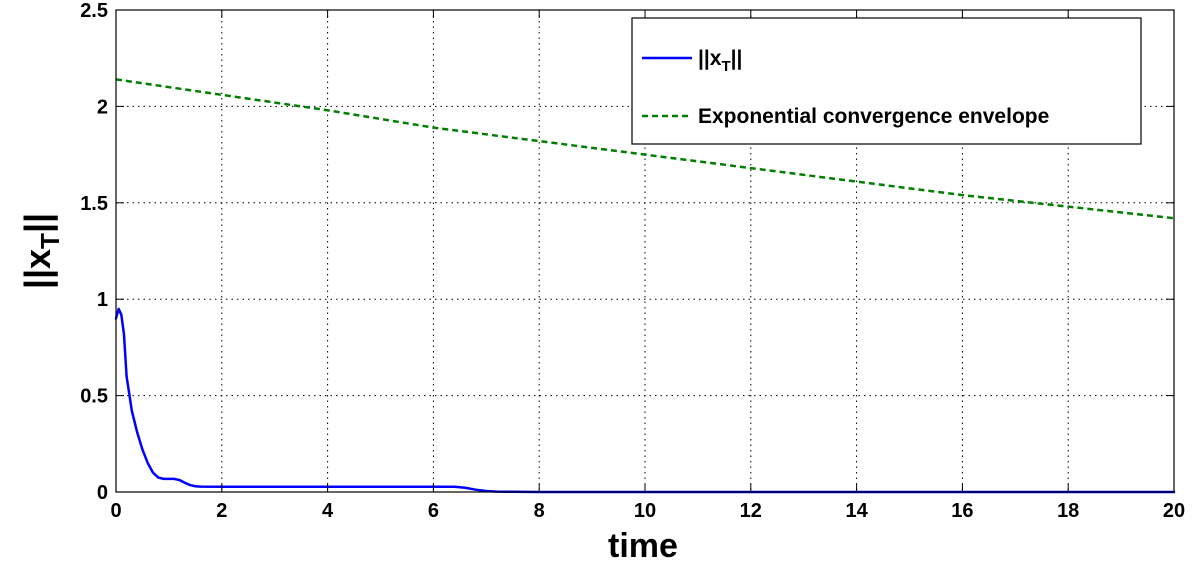  Describe the element at coordinates (856, 511) in the screenshot. I see `x-tick-label-7: 14` at that location.